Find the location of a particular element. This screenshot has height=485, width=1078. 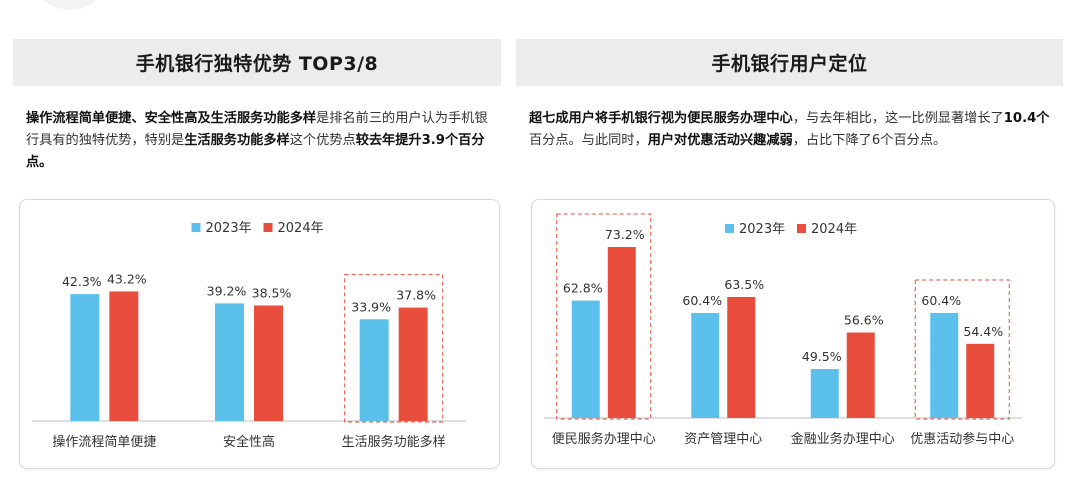

left-panel-title: 手机银行独特优势 TOP3/8 is located at coordinates (257, 62).